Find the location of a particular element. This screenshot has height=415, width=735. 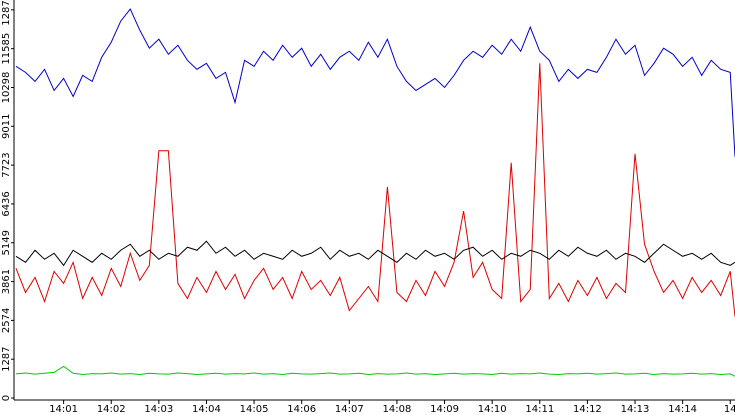

x-tick-label: 14:01 is located at coordinates (63, 409).